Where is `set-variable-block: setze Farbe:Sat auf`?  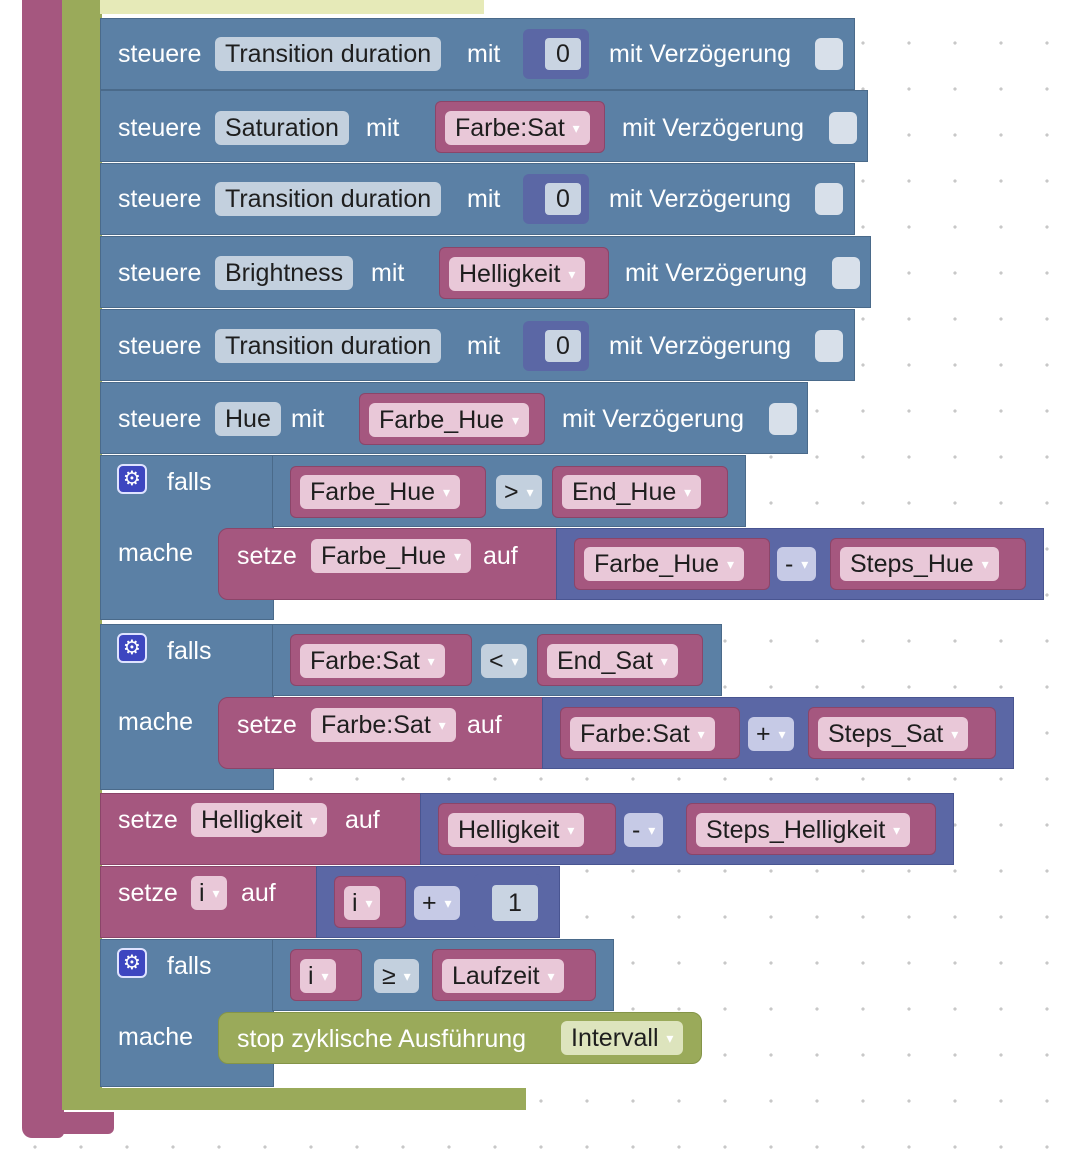 set-variable-block: setze Farbe:Sat auf is located at coordinates (381, 733).